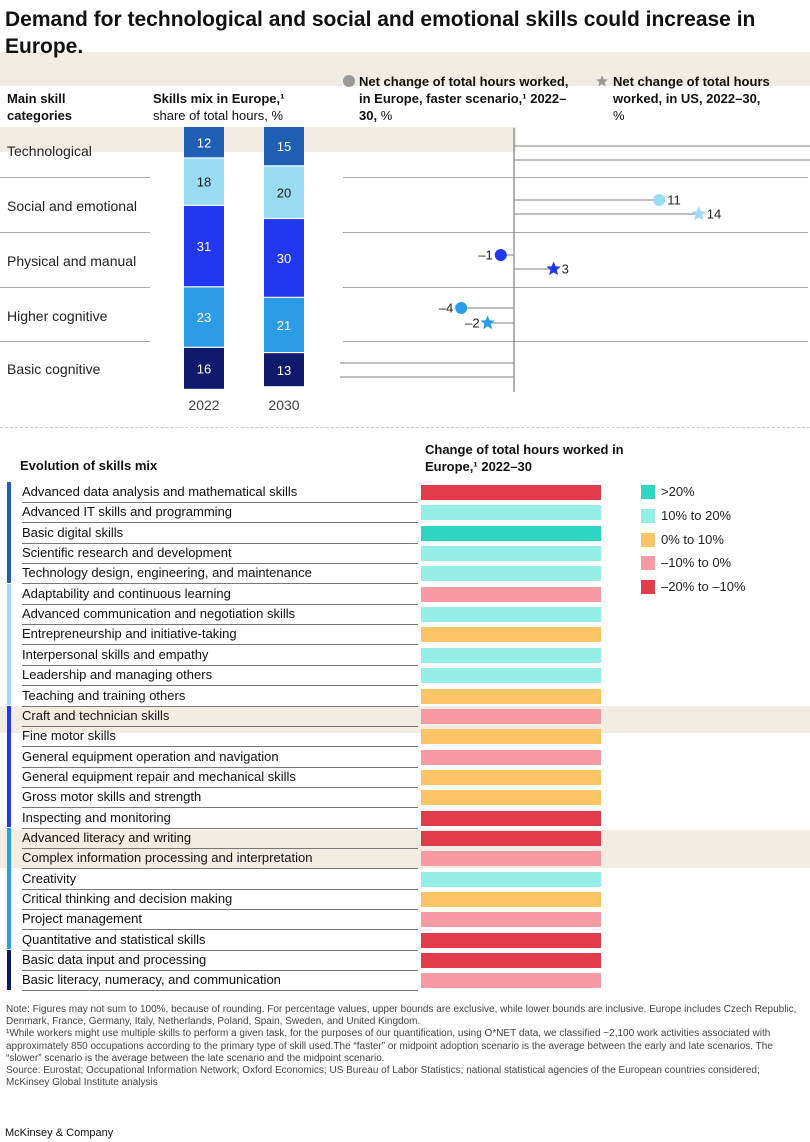  I want to click on highlight-band-technological, so click(258, 139).